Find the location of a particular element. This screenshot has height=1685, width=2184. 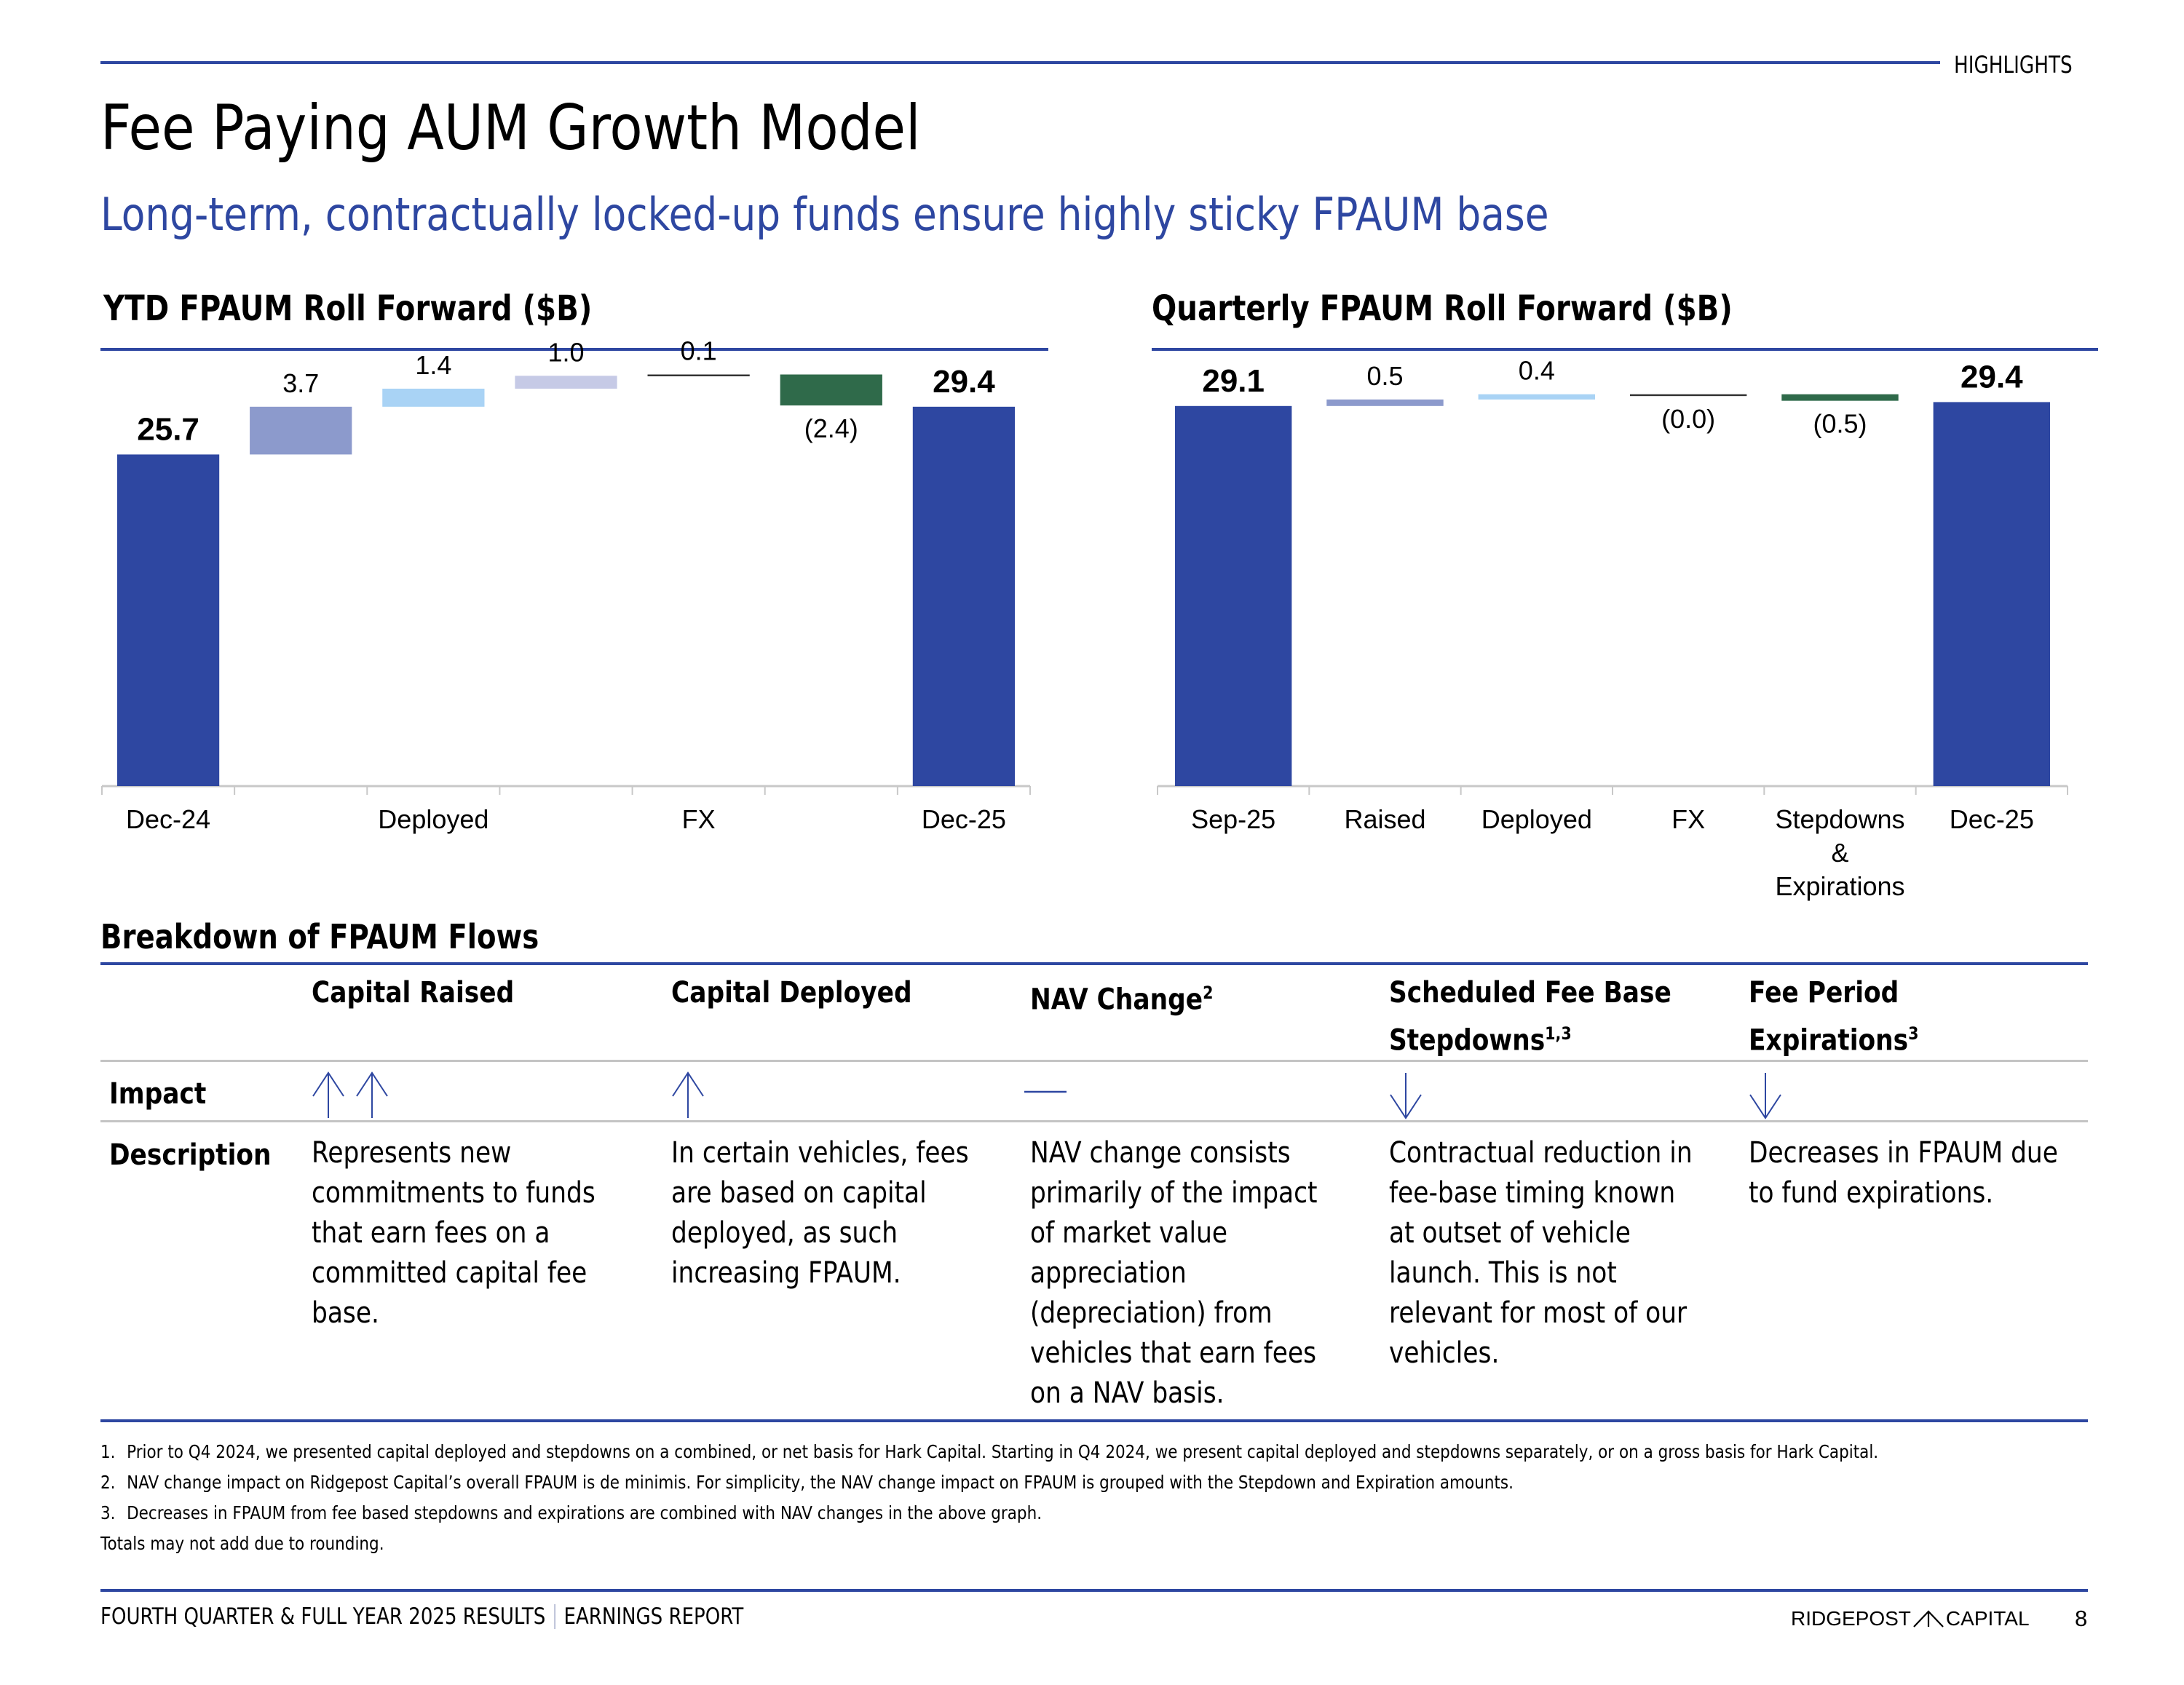

x-tick-label-line: Dec-24 is located at coordinates (168, 819).